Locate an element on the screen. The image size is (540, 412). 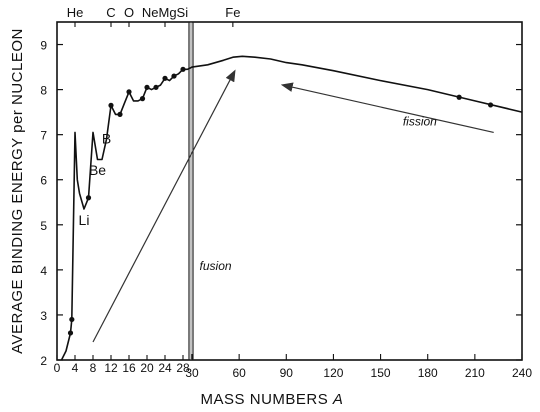
x-tick-label: 20 is located at coordinates (147, 368).